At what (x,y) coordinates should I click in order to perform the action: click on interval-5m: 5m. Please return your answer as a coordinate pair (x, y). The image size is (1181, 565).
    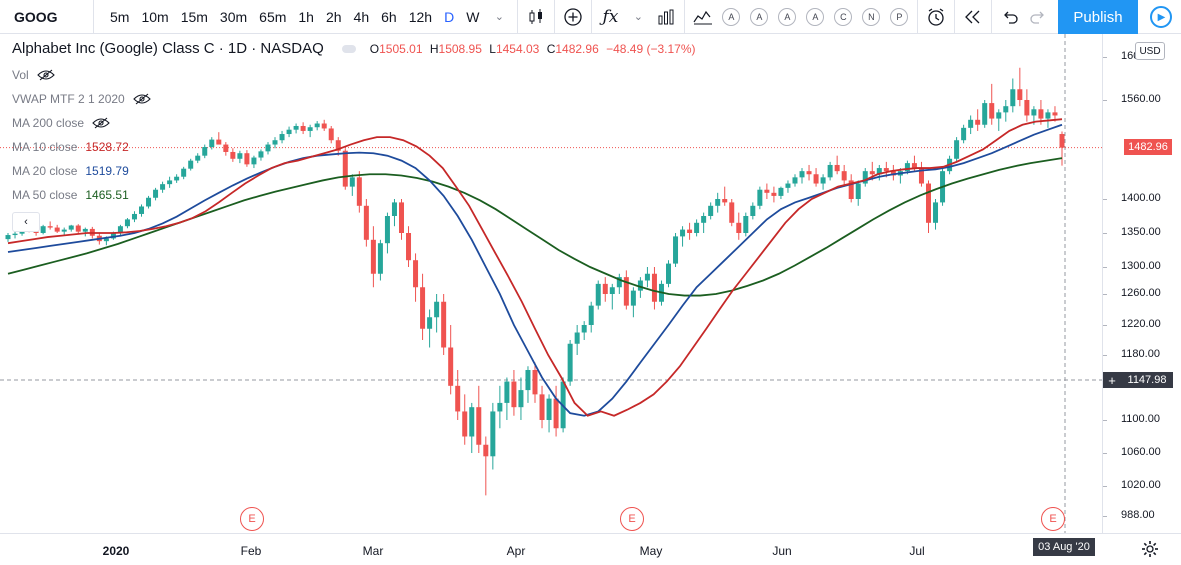
    Looking at the image, I should click on (120, 16).